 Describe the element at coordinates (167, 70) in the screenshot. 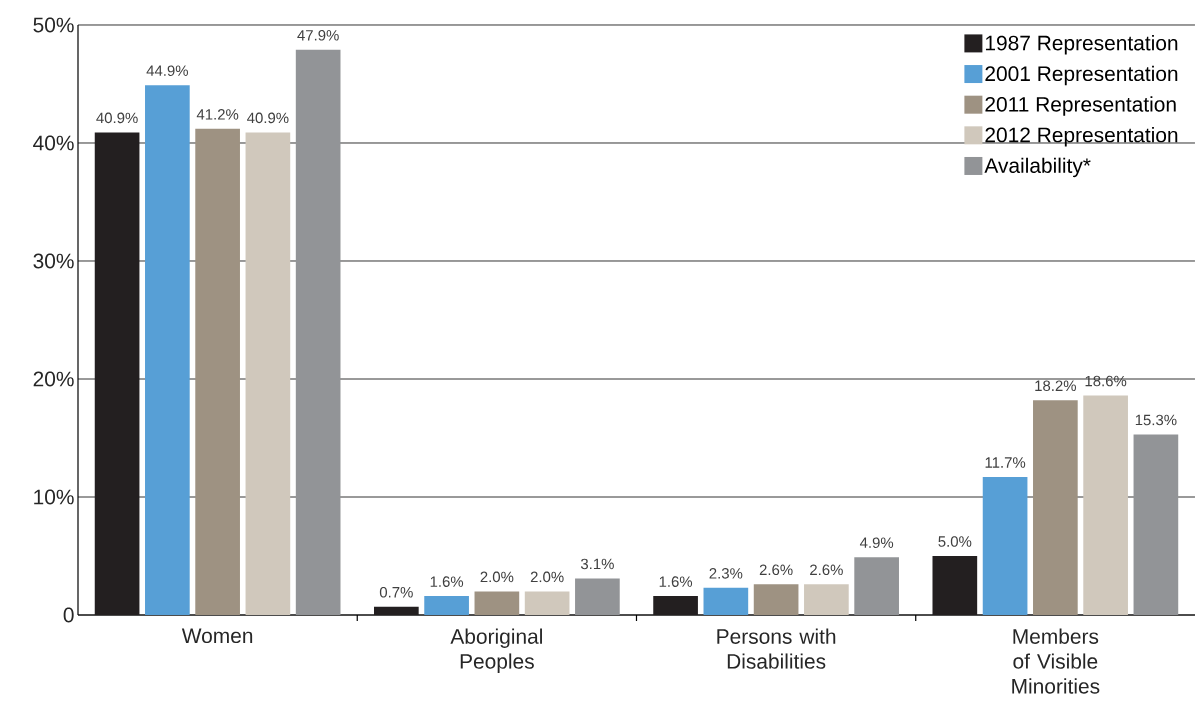

I see `data-label: 44.9%` at that location.